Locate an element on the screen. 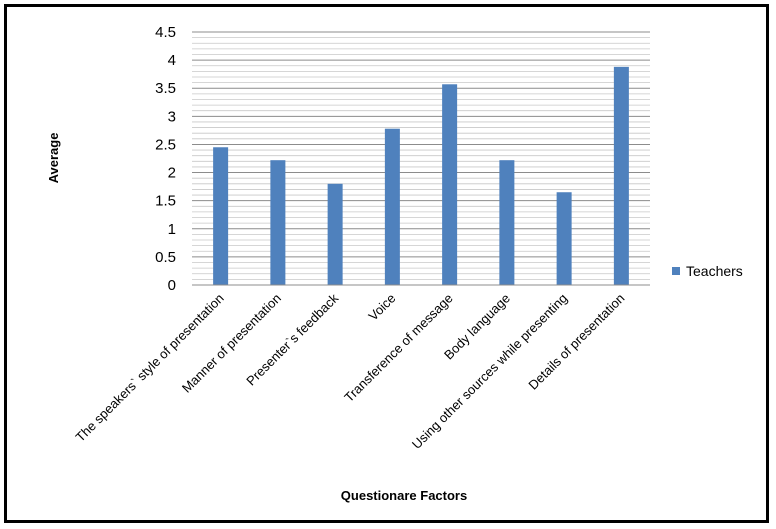 Image resolution: width=776 pixels, height=529 pixels. x-category-label: Manner of presentation is located at coordinates (231, 343).